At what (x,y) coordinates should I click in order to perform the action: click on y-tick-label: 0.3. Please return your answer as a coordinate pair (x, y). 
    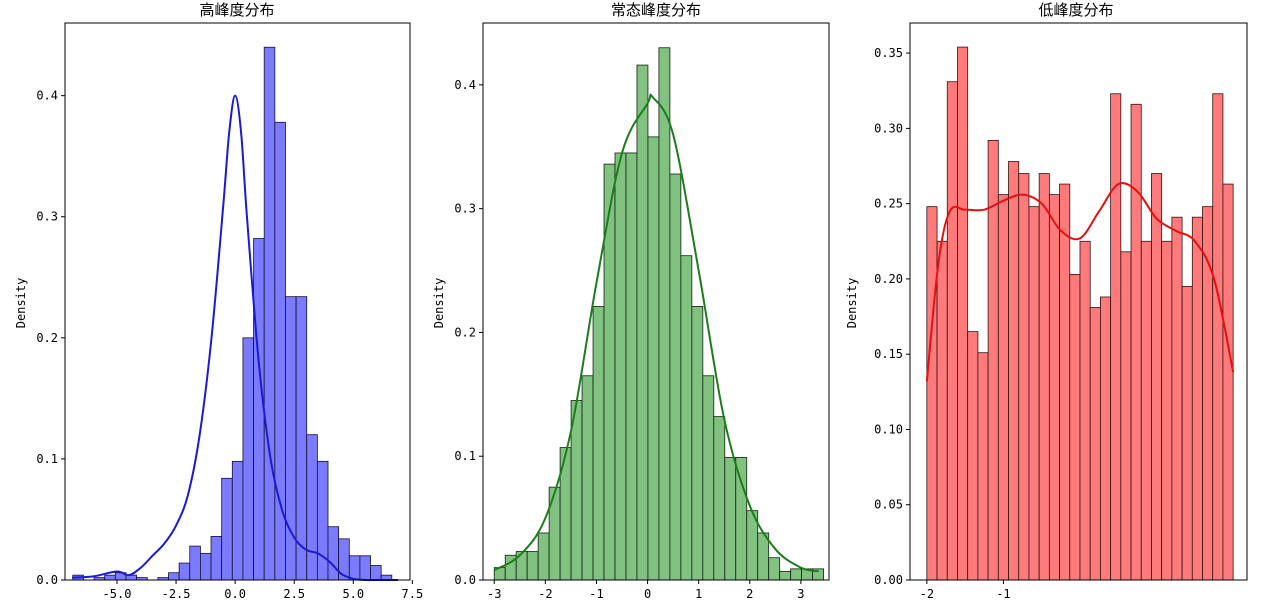
    Looking at the image, I should click on (465, 209).